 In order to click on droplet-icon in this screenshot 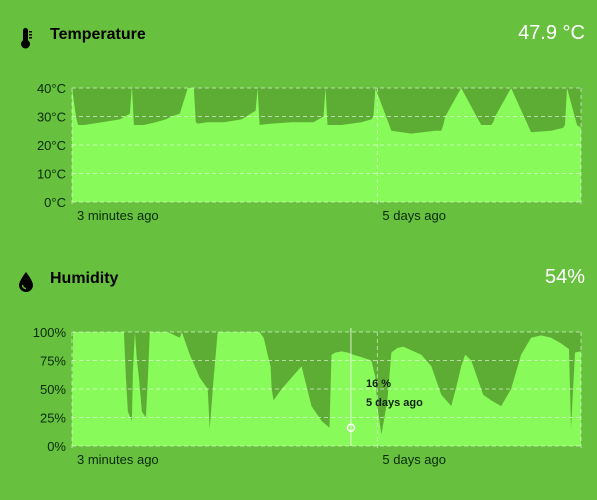, I will do `click(26, 282)`.